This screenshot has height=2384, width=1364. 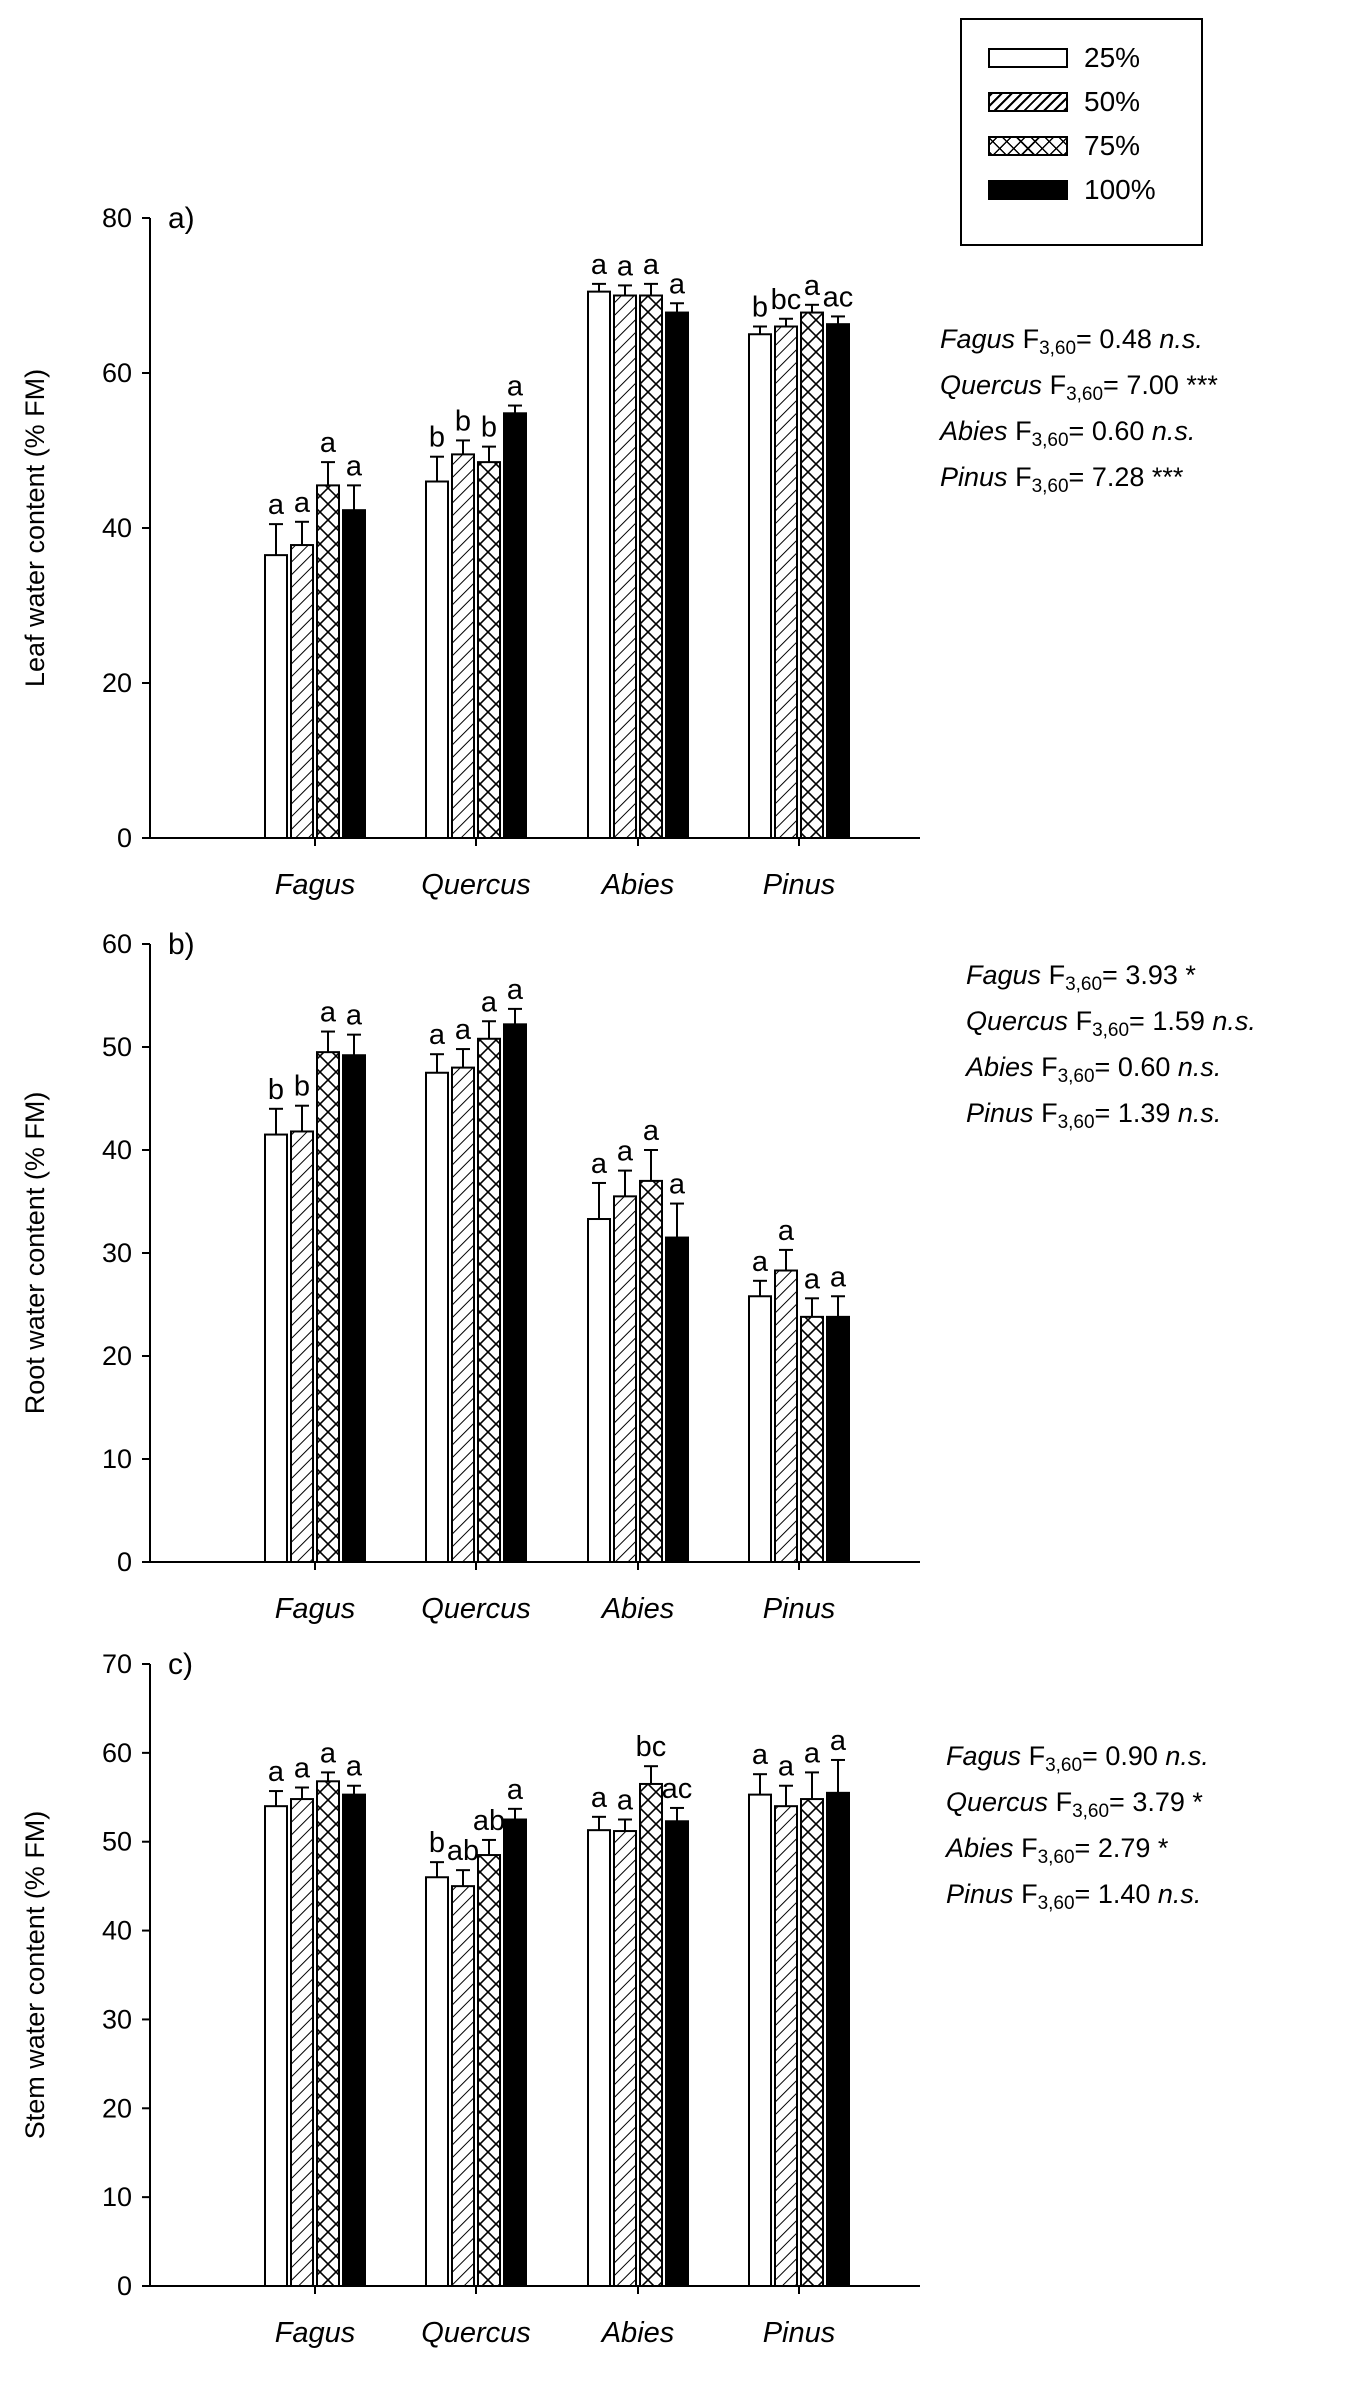 I want to click on y-tick-label: 70, so click(x=117, y=1664).